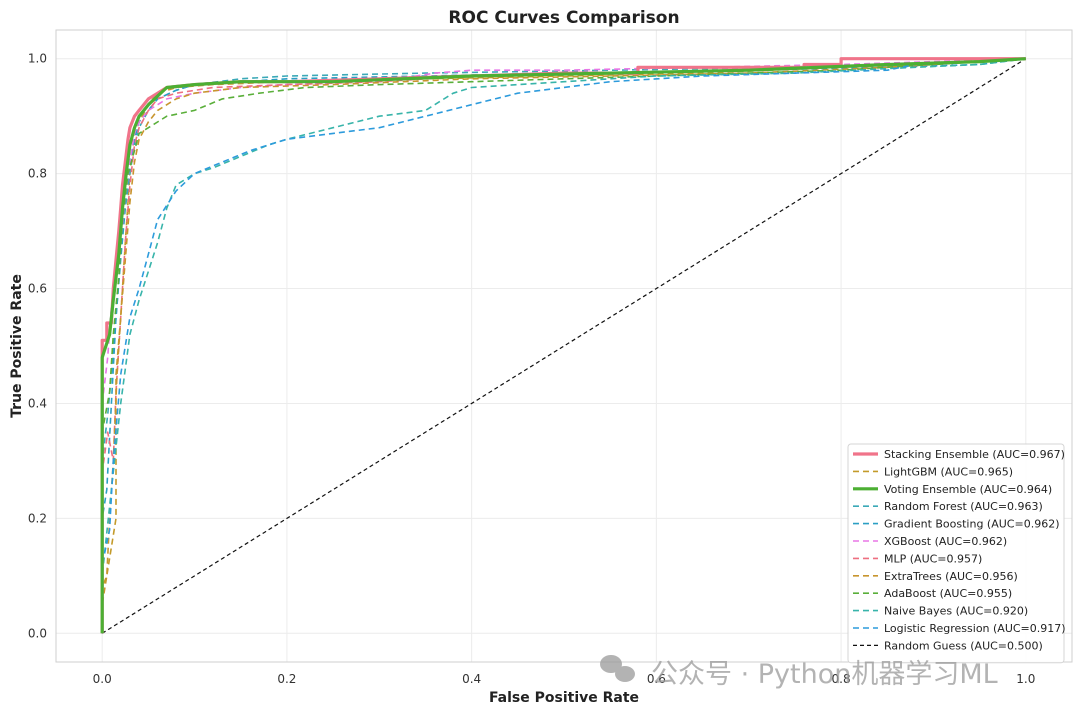 The image size is (1080, 715). What do you see at coordinates (1025, 679) in the screenshot?
I see `x-tick-label: 1.0` at bounding box center [1025, 679].